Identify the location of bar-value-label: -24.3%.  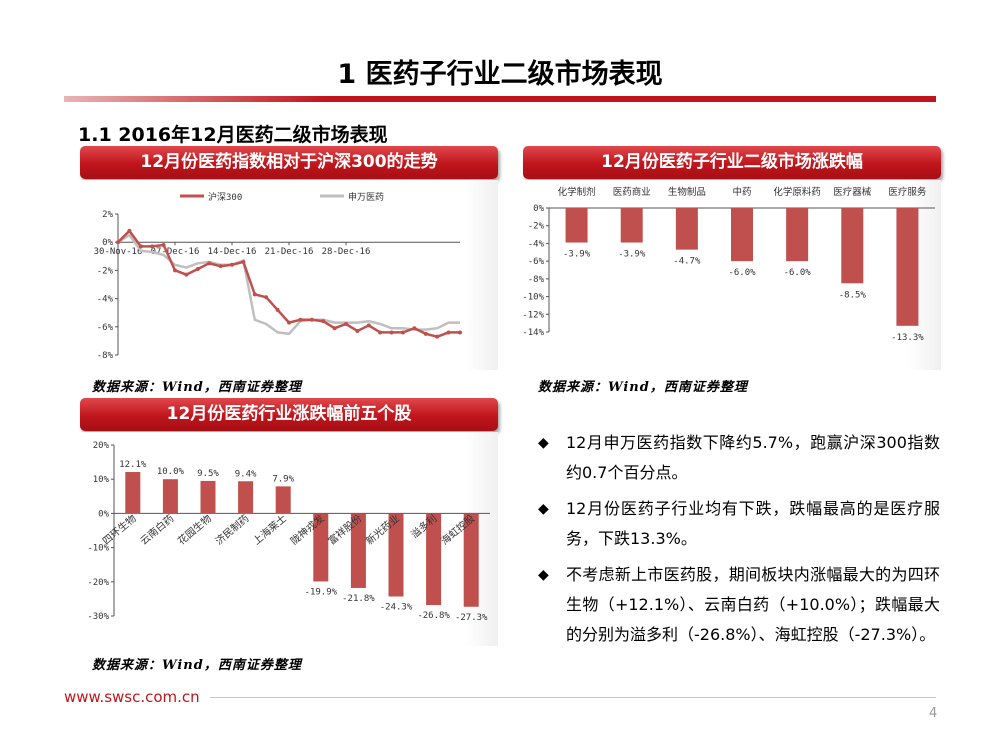
(396, 608).